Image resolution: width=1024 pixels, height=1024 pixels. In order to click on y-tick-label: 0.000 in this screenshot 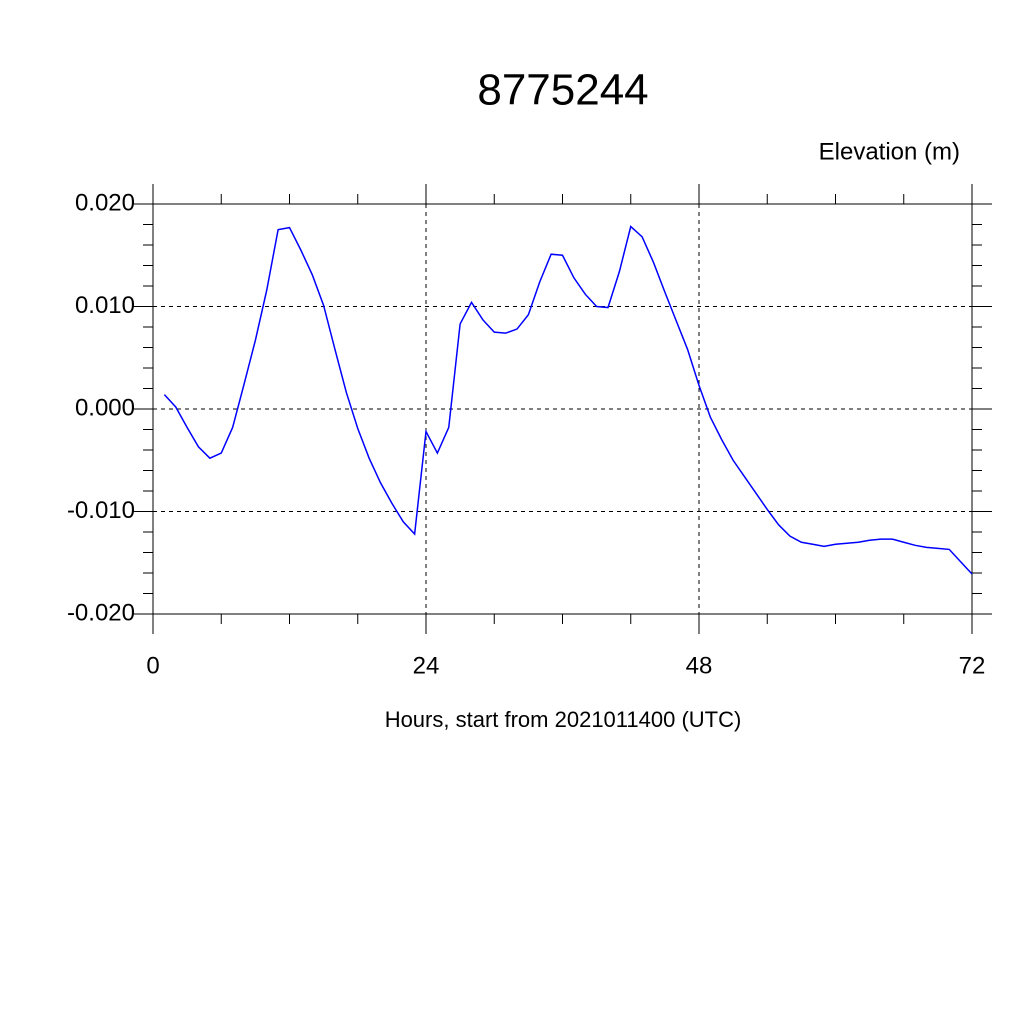, I will do `click(105, 407)`.